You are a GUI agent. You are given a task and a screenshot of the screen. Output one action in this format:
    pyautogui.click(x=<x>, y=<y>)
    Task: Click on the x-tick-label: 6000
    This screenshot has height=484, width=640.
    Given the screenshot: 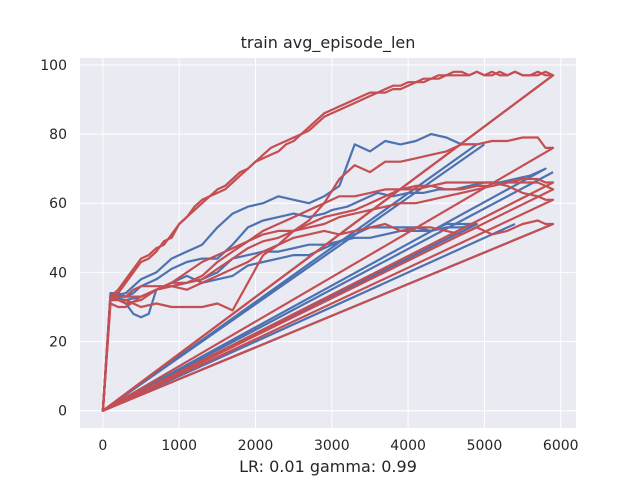 What is the action you would take?
    pyautogui.click(x=561, y=446)
    